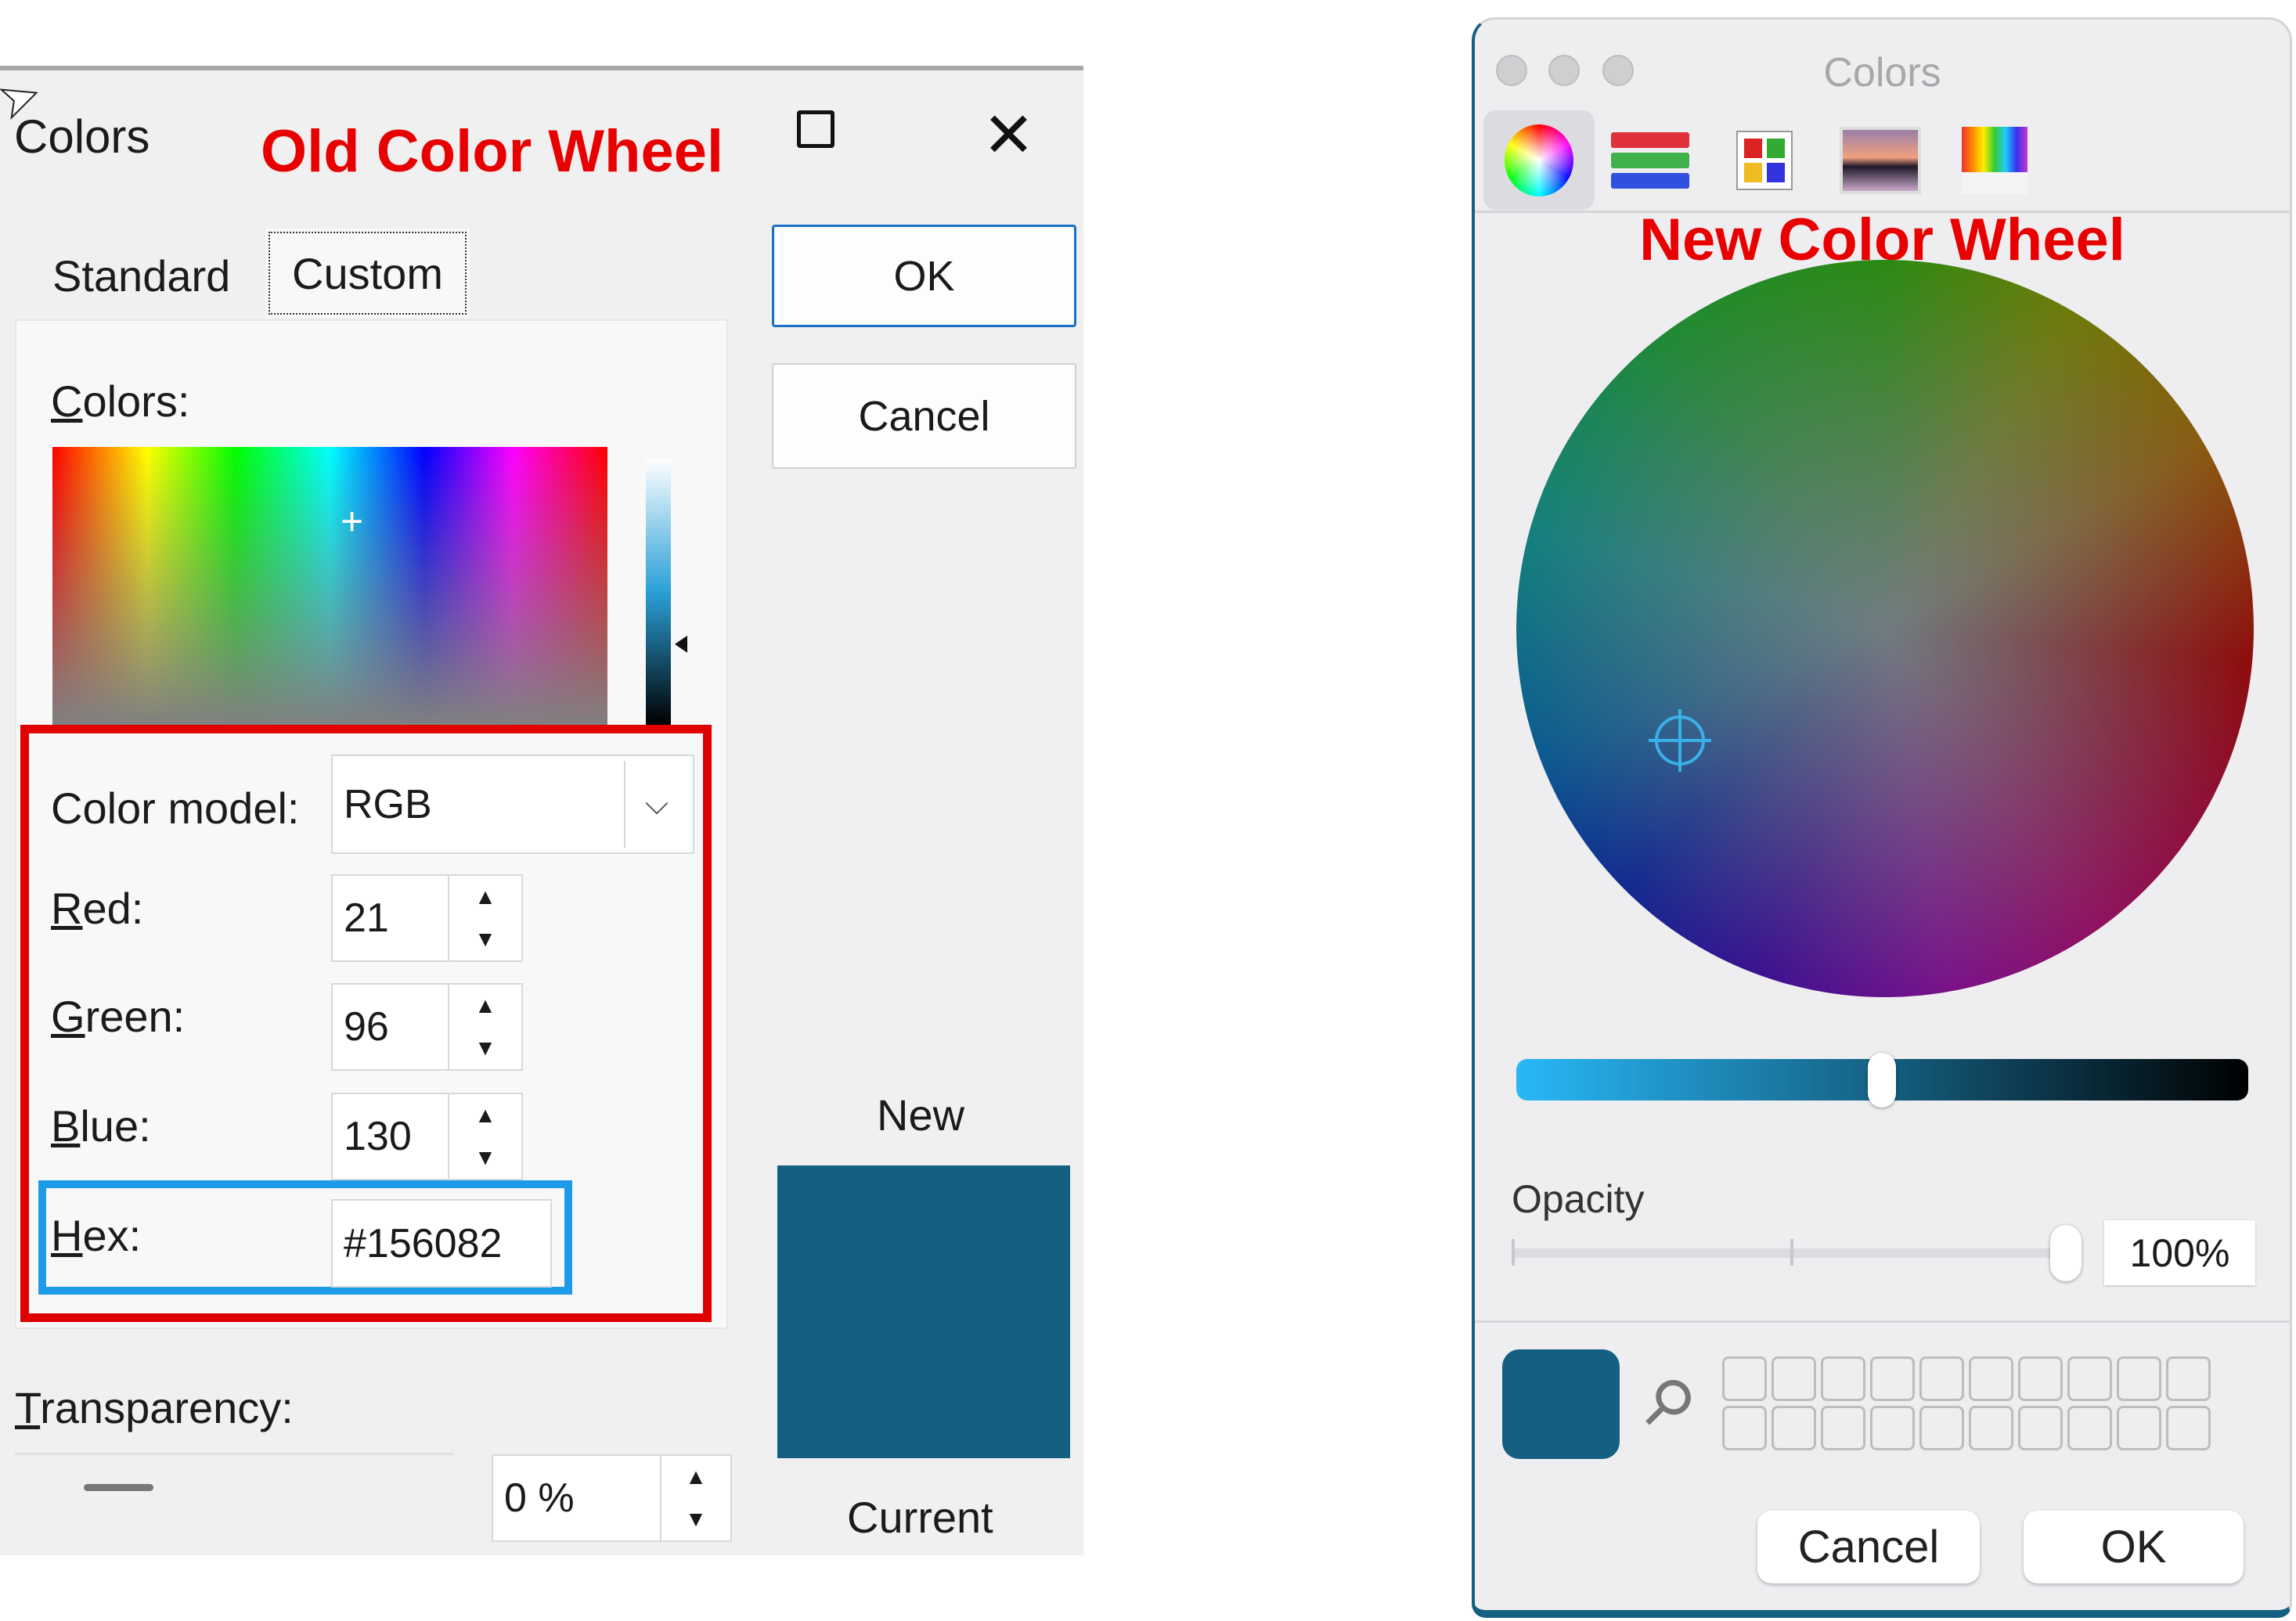 This screenshot has width=2296, height=1621. I want to click on current-color-well, so click(1561, 1404).